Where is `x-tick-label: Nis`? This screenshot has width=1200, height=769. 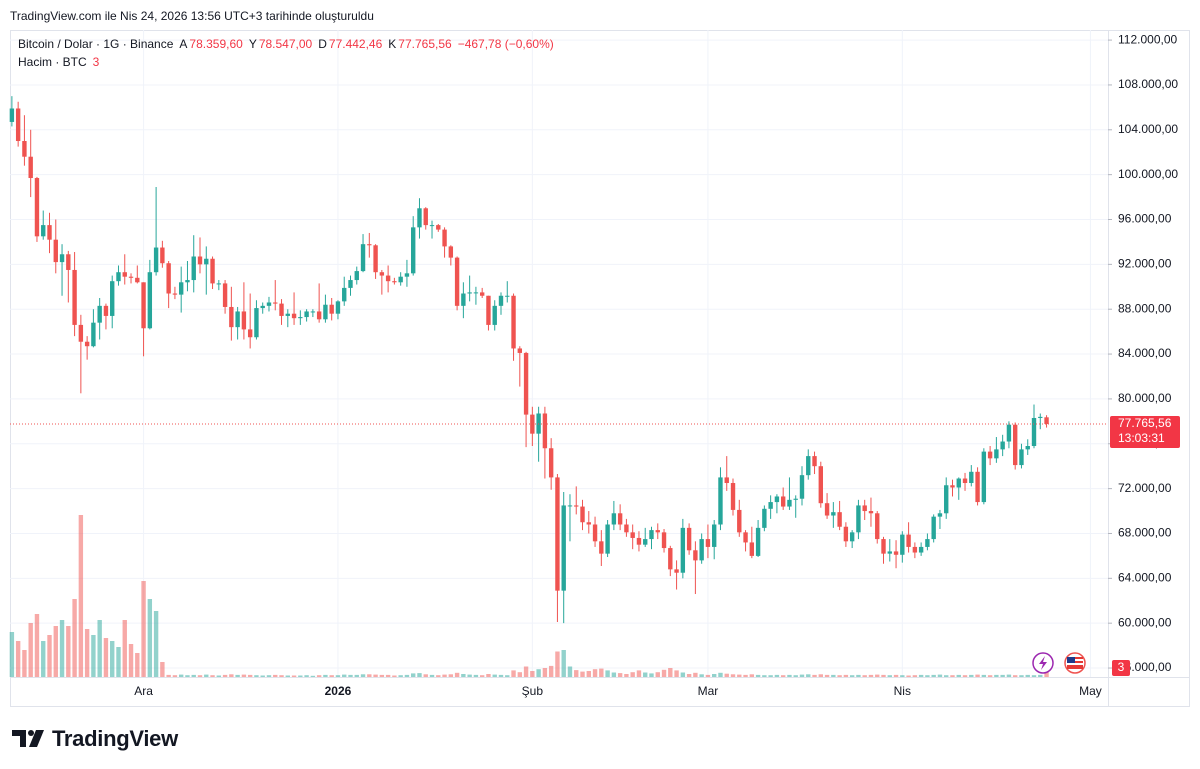 x-tick-label: Nis is located at coordinates (902, 691).